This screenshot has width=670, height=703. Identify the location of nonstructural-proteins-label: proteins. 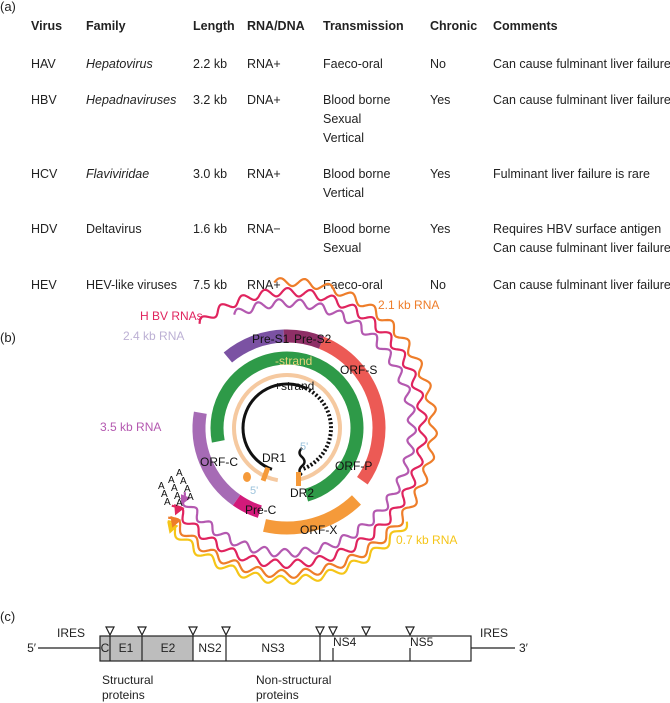
(277, 695).